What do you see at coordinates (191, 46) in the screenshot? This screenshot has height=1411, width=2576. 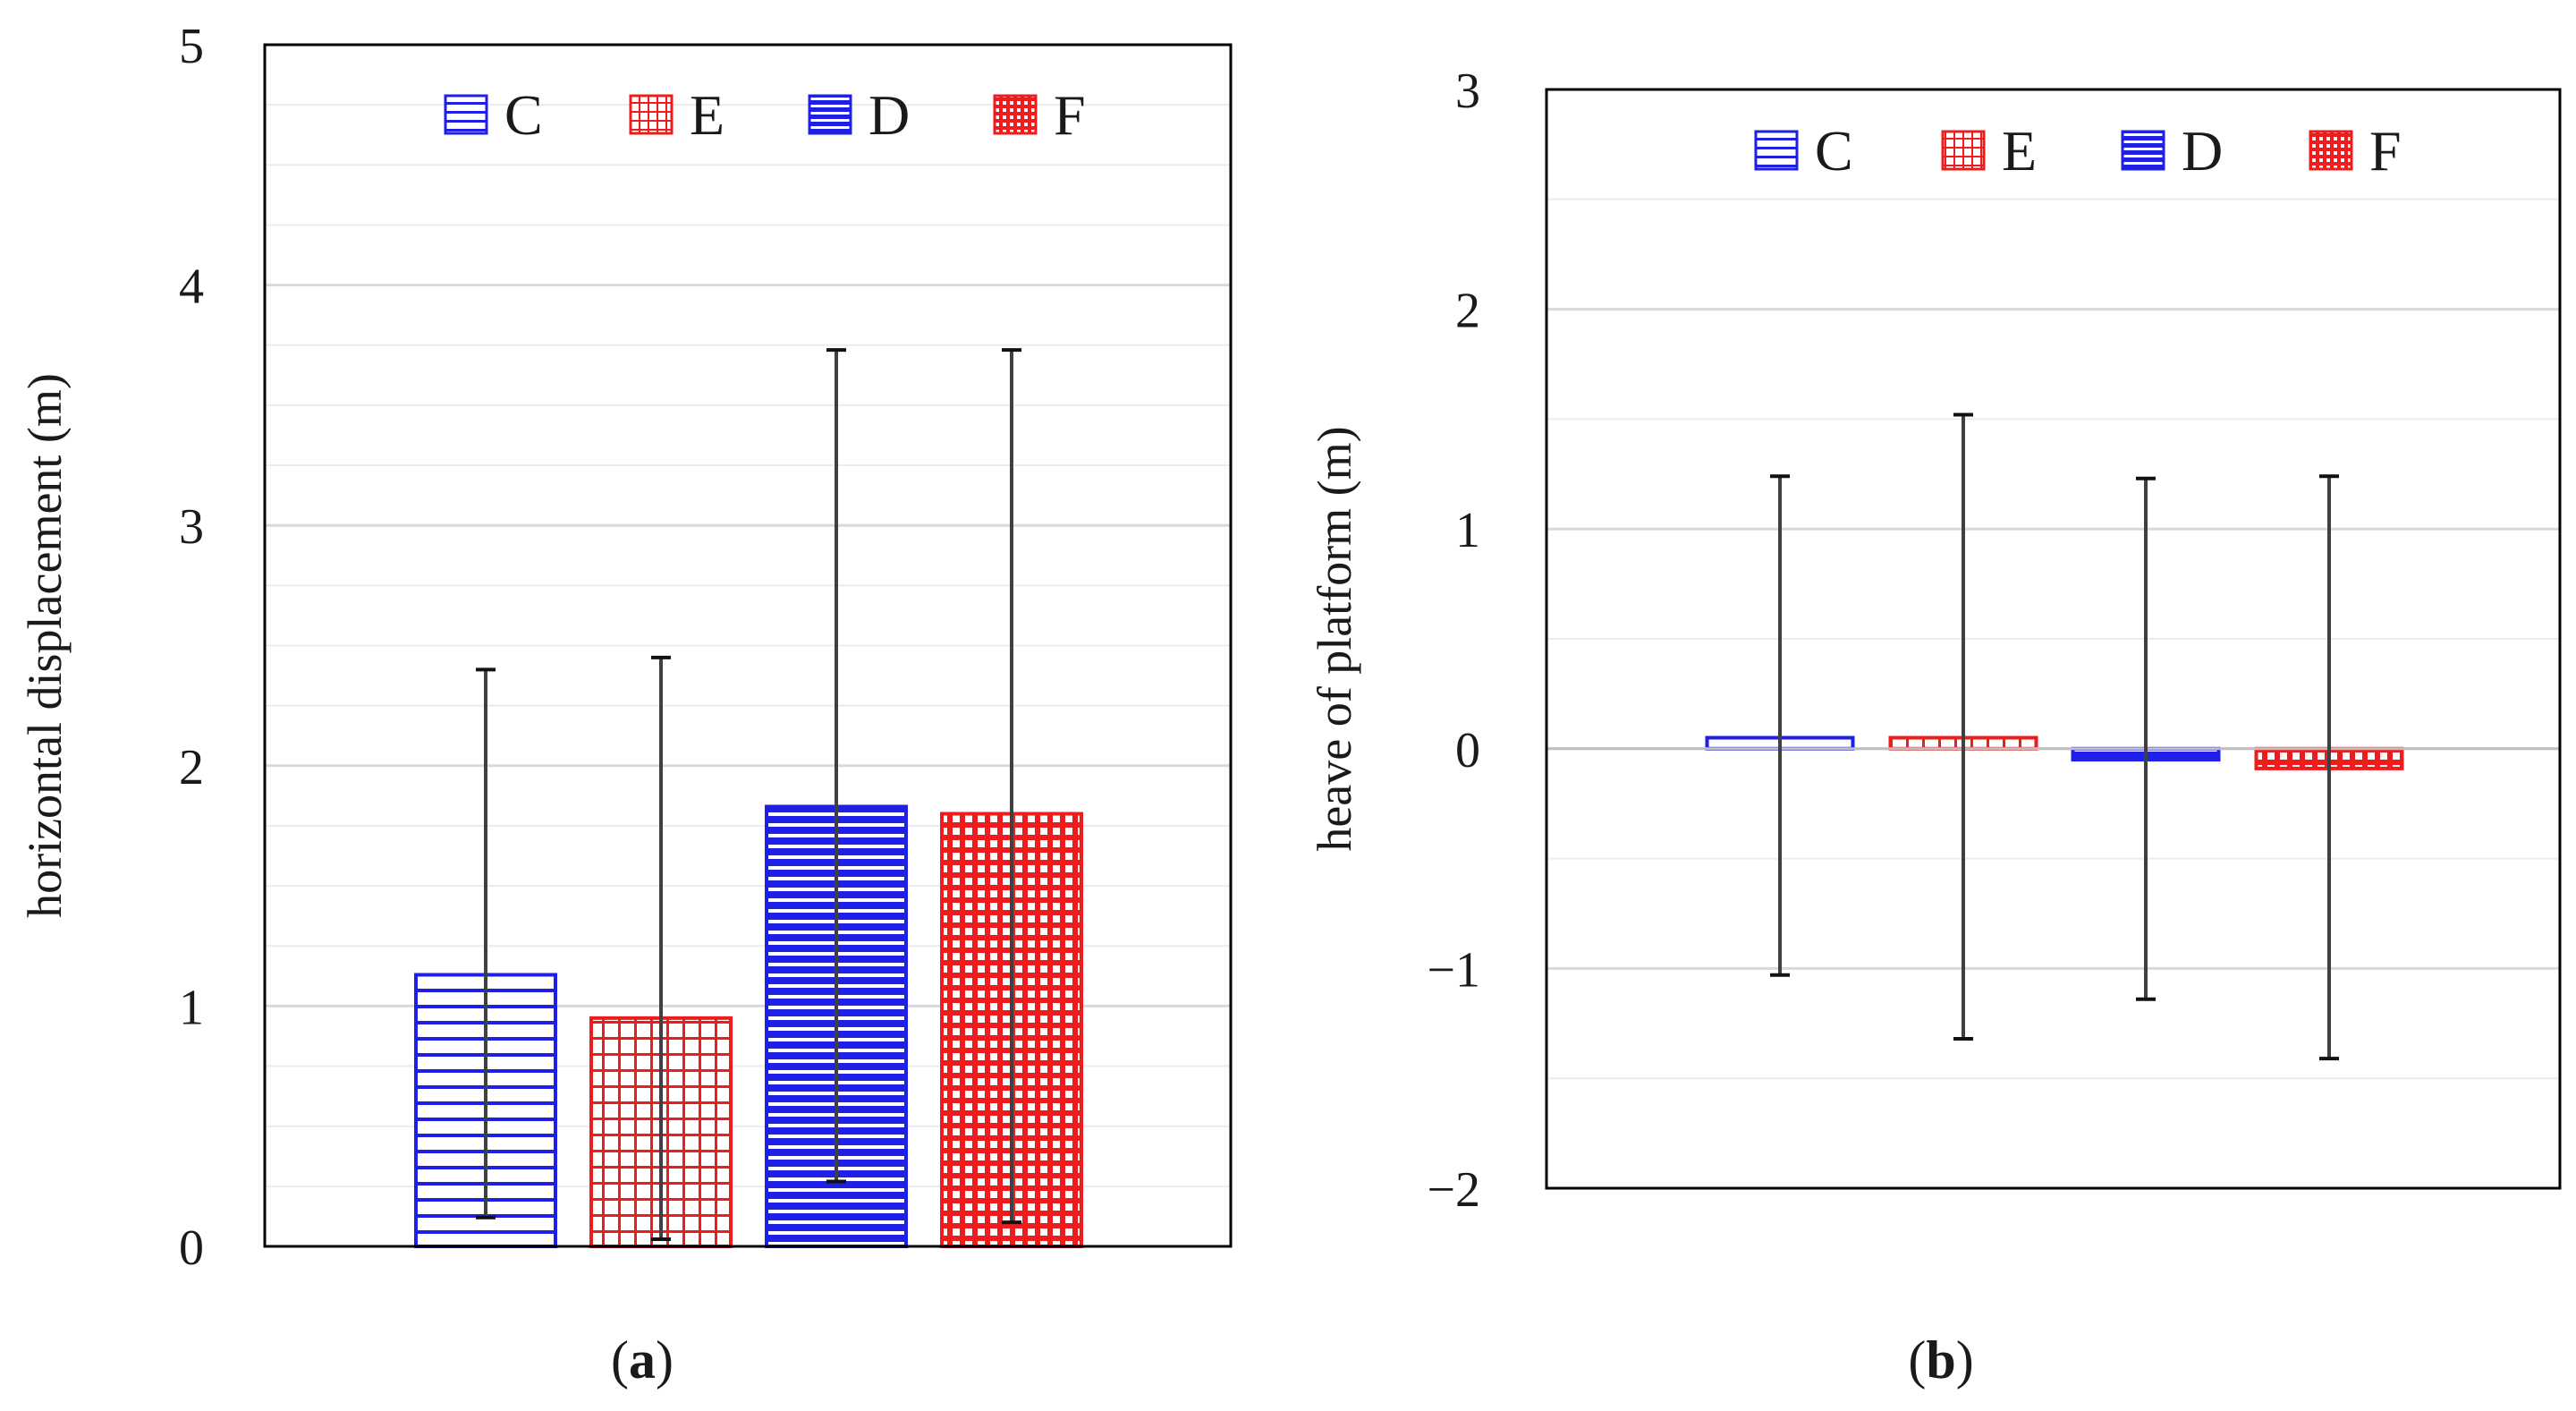 I see `y-tick-label: 5` at bounding box center [191, 46].